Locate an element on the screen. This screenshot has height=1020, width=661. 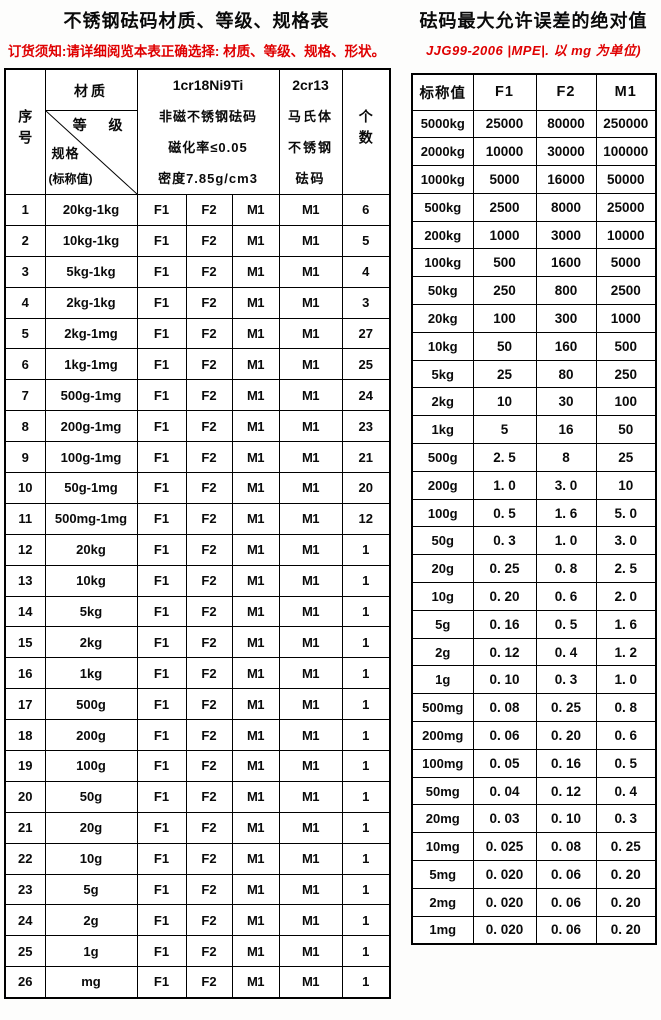
f1-error-cell: 0. 03 is located at coordinates (504, 819).